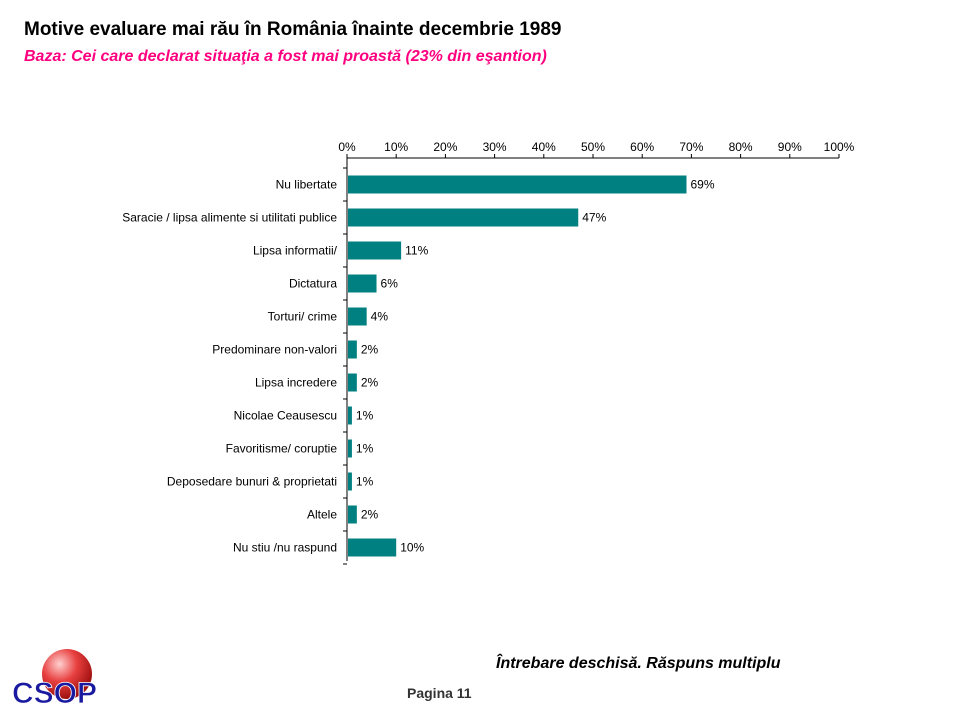 The height and width of the screenshot is (720, 960). What do you see at coordinates (285, 548) in the screenshot?
I see `category-label: Nu stiu /nu raspund` at bounding box center [285, 548].